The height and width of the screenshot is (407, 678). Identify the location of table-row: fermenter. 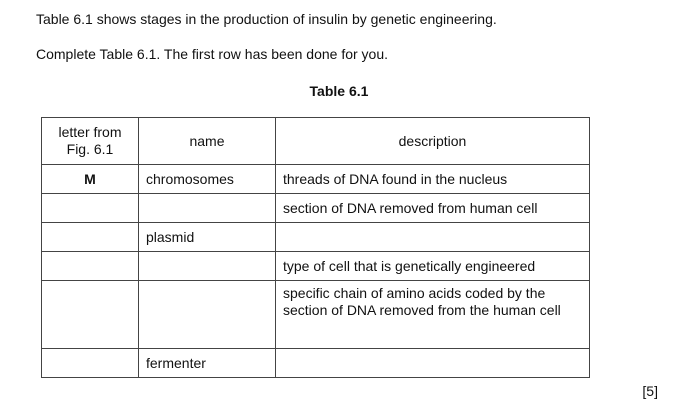
(315, 363).